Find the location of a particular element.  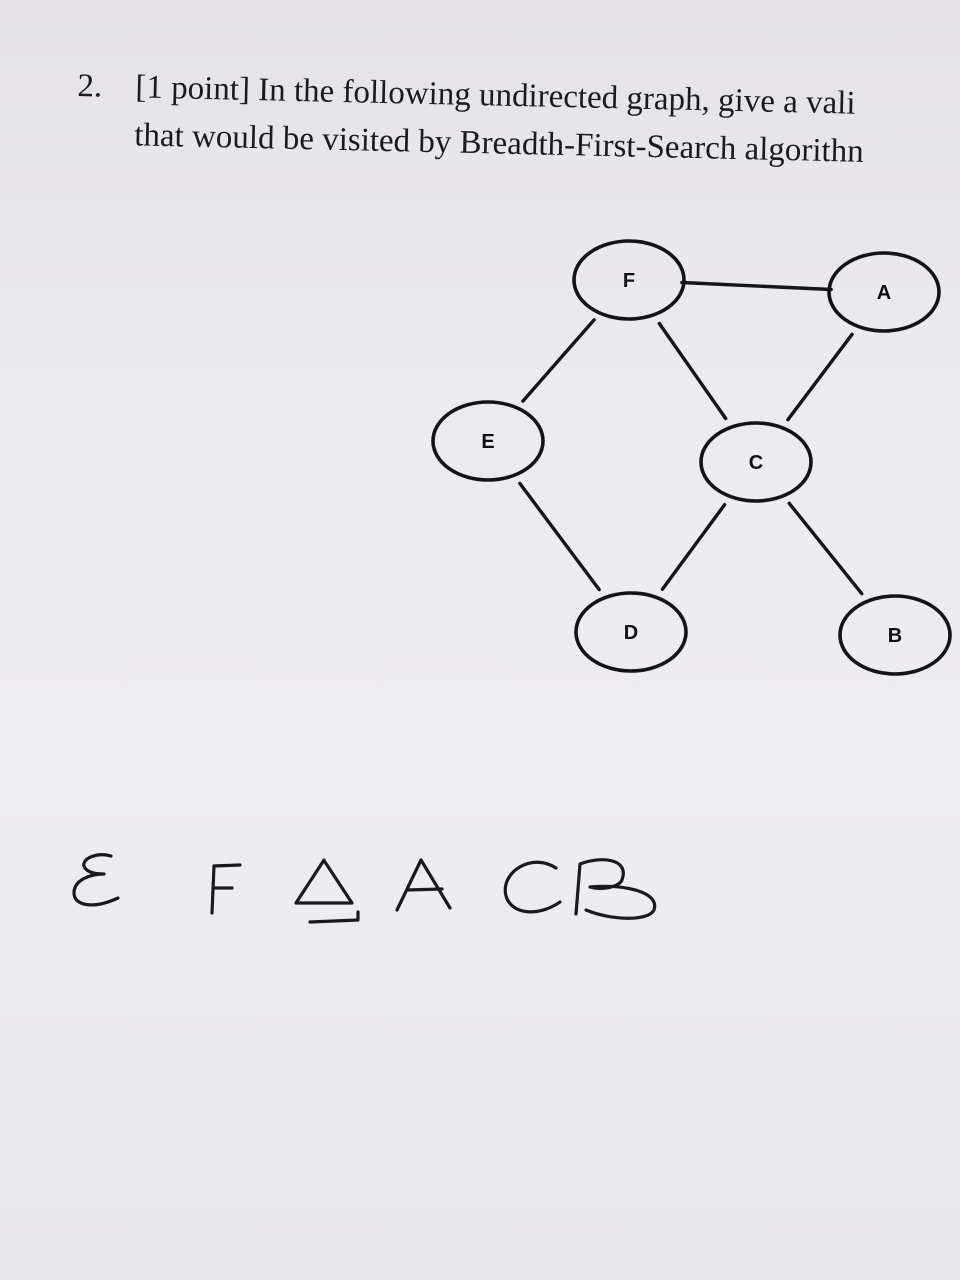

node-label: A is located at coordinates (884, 293).